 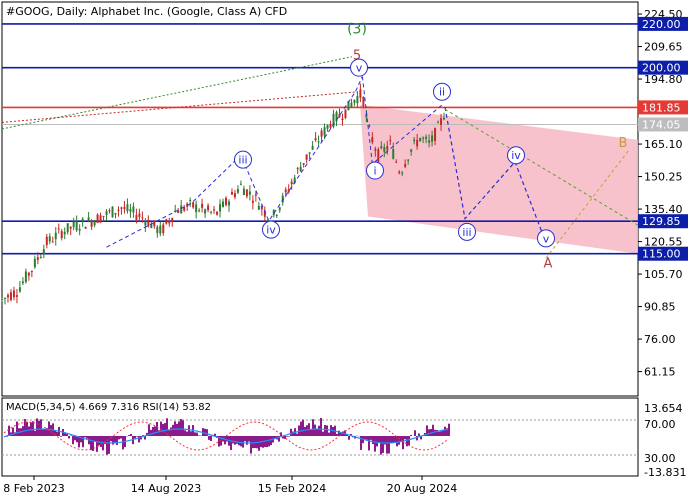 I want to click on indicator-y-tick-label: 70.00, so click(x=660, y=424).